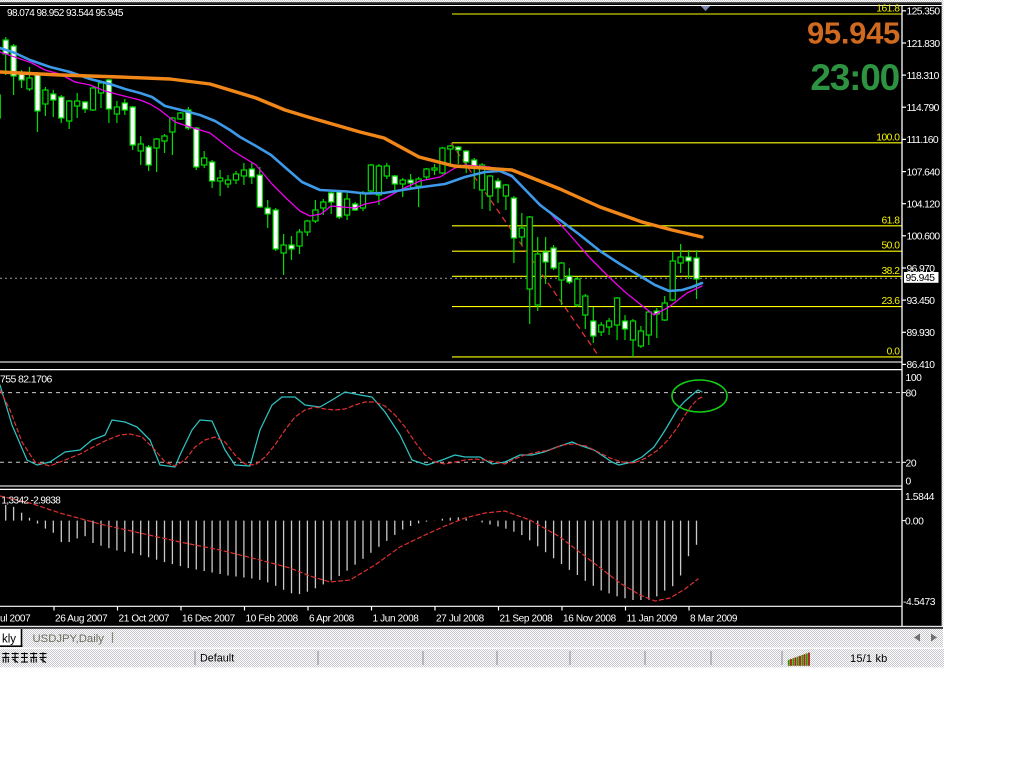  Describe the element at coordinates (919, 602) in the screenshot. I see `svg-text: -4.5473` at that location.